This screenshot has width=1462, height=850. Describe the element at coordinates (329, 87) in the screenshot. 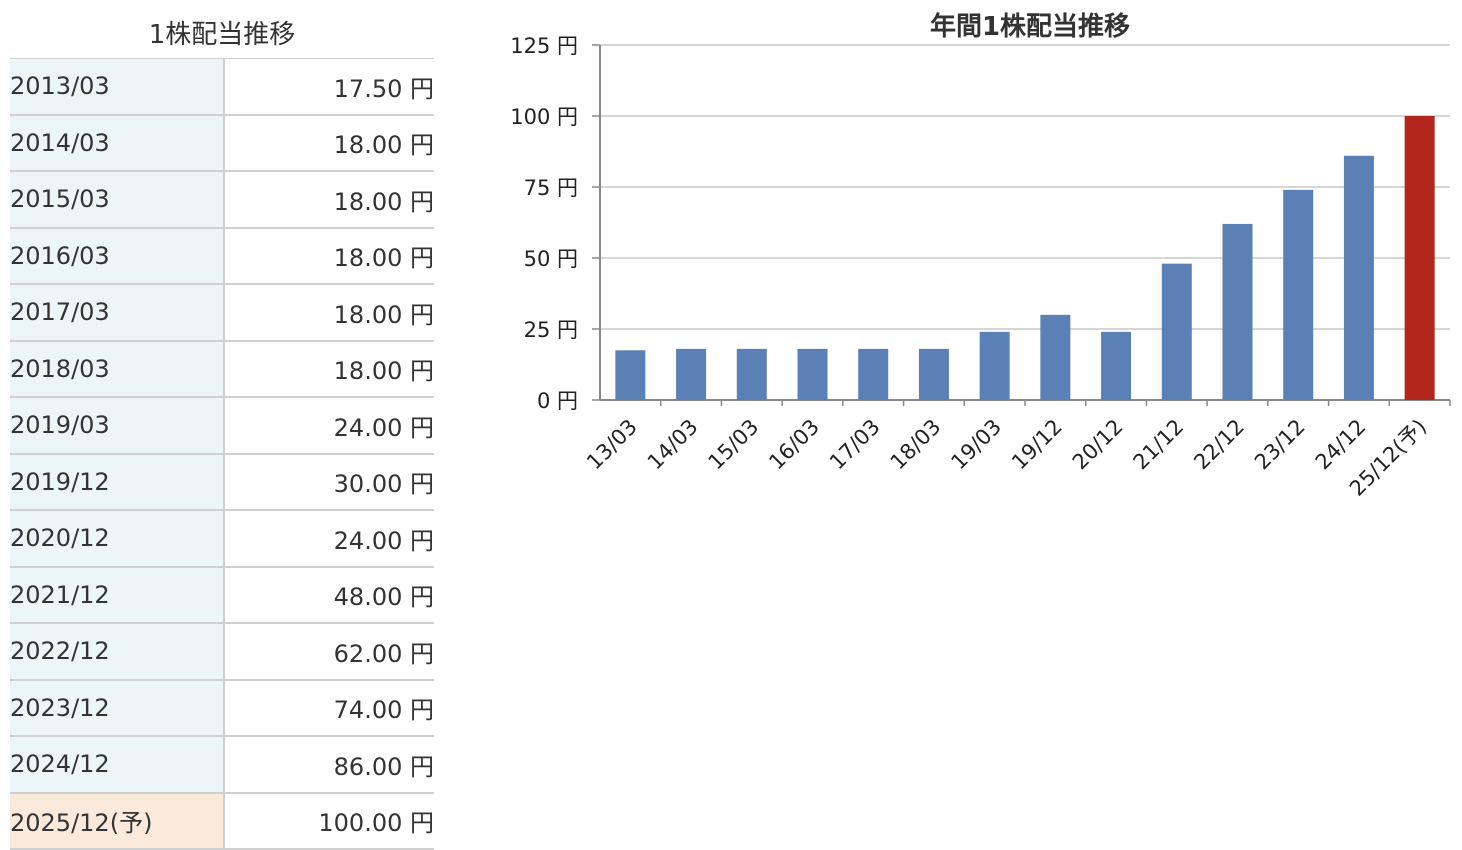

I see `dividend-value-cell: 17.50 円` at that location.